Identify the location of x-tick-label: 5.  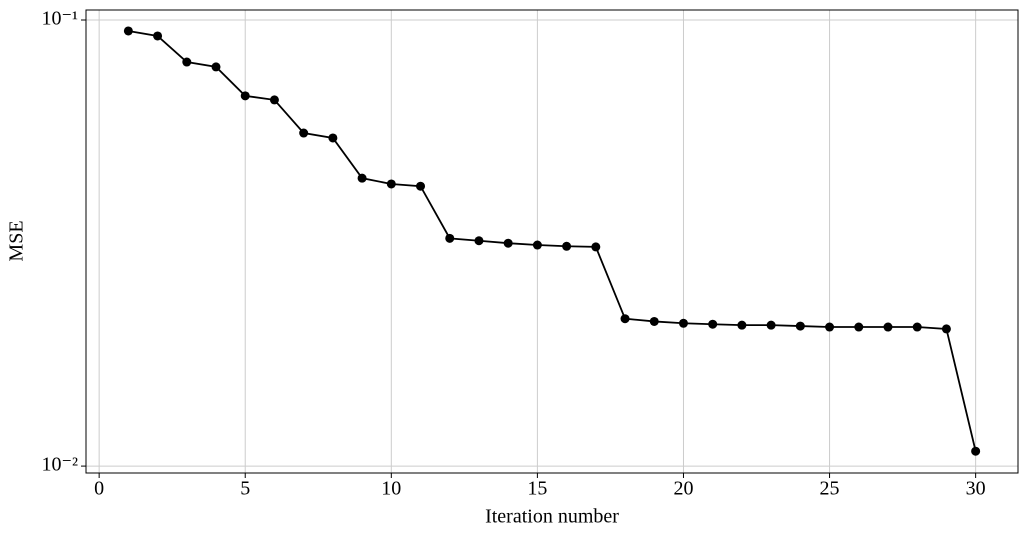
(245, 489).